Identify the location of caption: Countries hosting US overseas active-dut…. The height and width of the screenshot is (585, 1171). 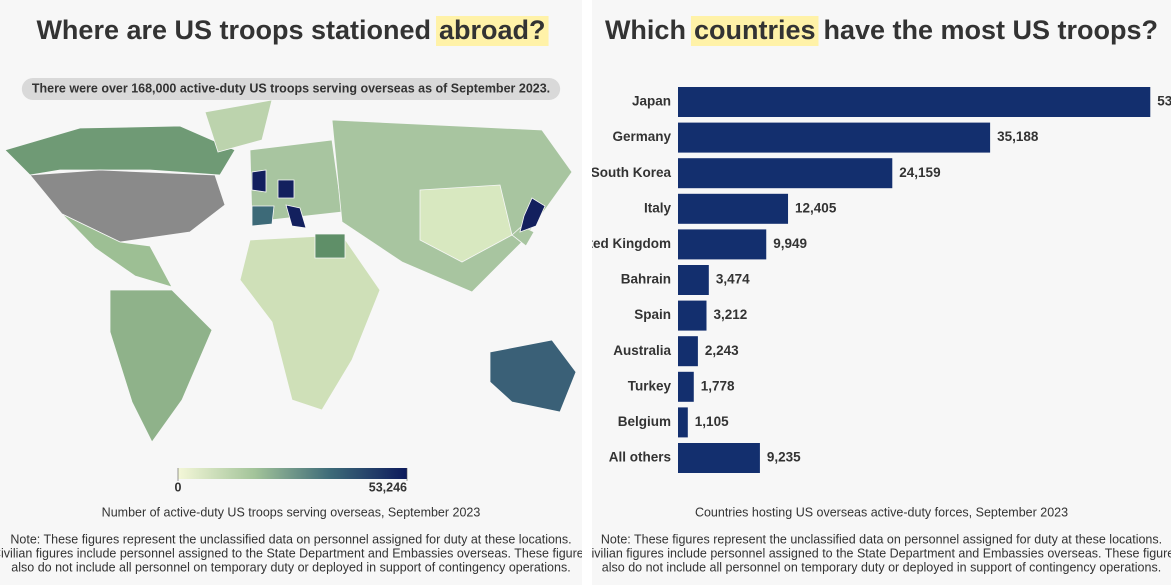
(881, 512).